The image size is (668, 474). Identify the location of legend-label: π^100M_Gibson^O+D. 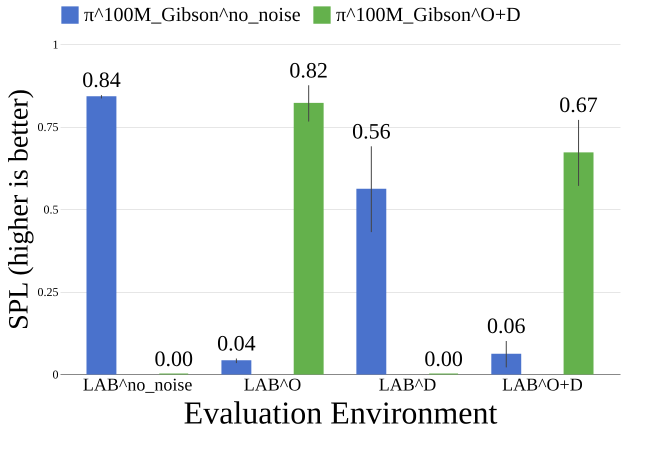
(428, 15).